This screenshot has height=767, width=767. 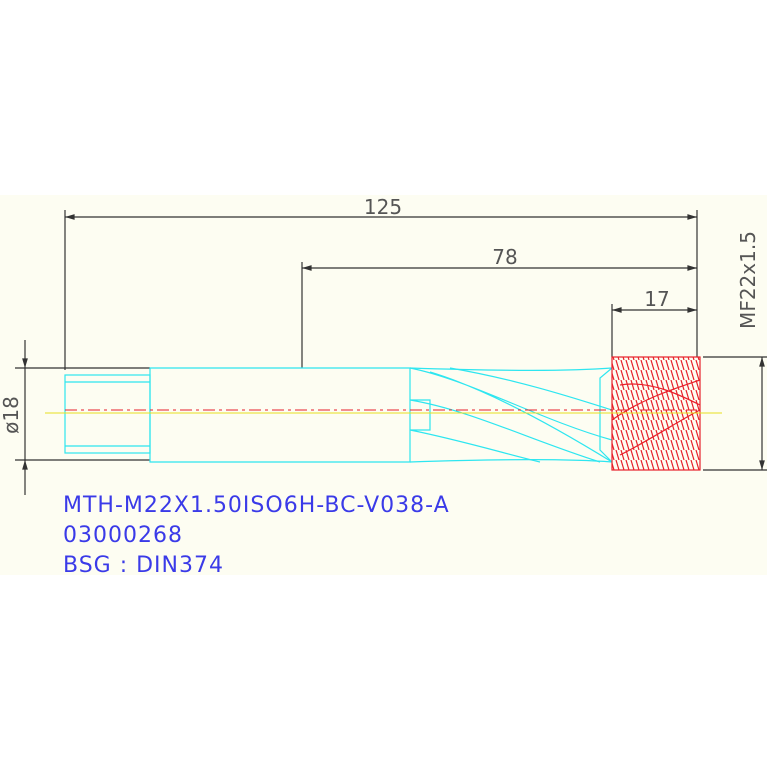 I want to click on dimension-label: 125, so click(x=383, y=207).